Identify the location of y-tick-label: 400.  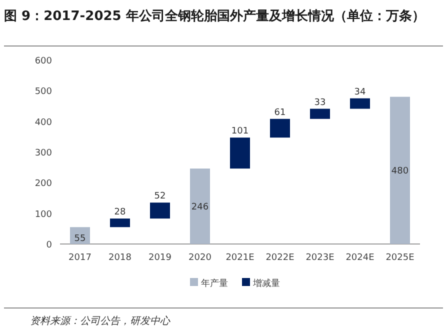
(43, 123).